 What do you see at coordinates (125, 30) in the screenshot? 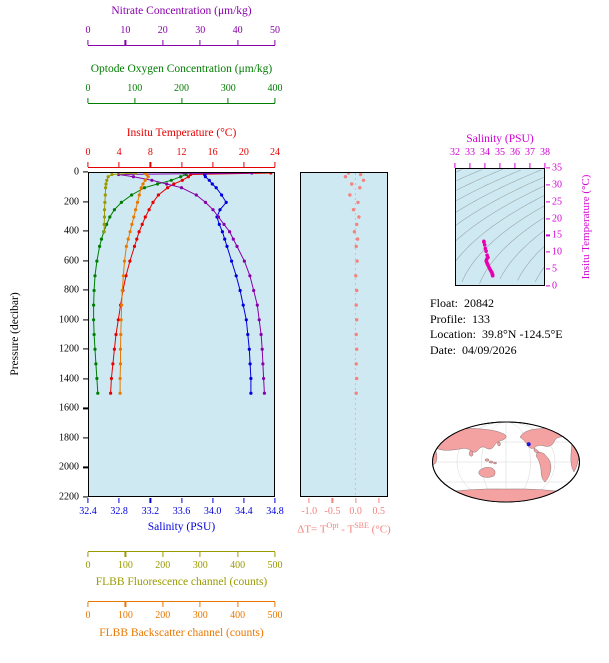
I see `tick-label: 10` at bounding box center [125, 30].